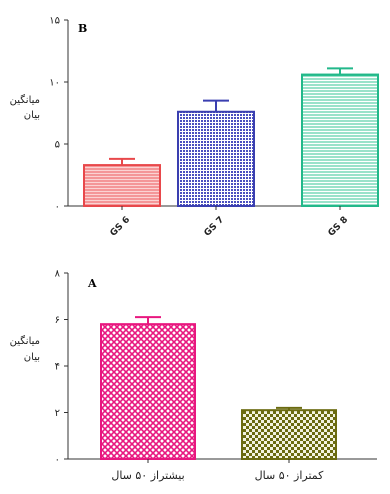 Image resolution: width=390 pixels, height=494 pixels. Describe the element at coordinates (57, 367) in the screenshot. I see `y-tick-label: ۴` at that location.